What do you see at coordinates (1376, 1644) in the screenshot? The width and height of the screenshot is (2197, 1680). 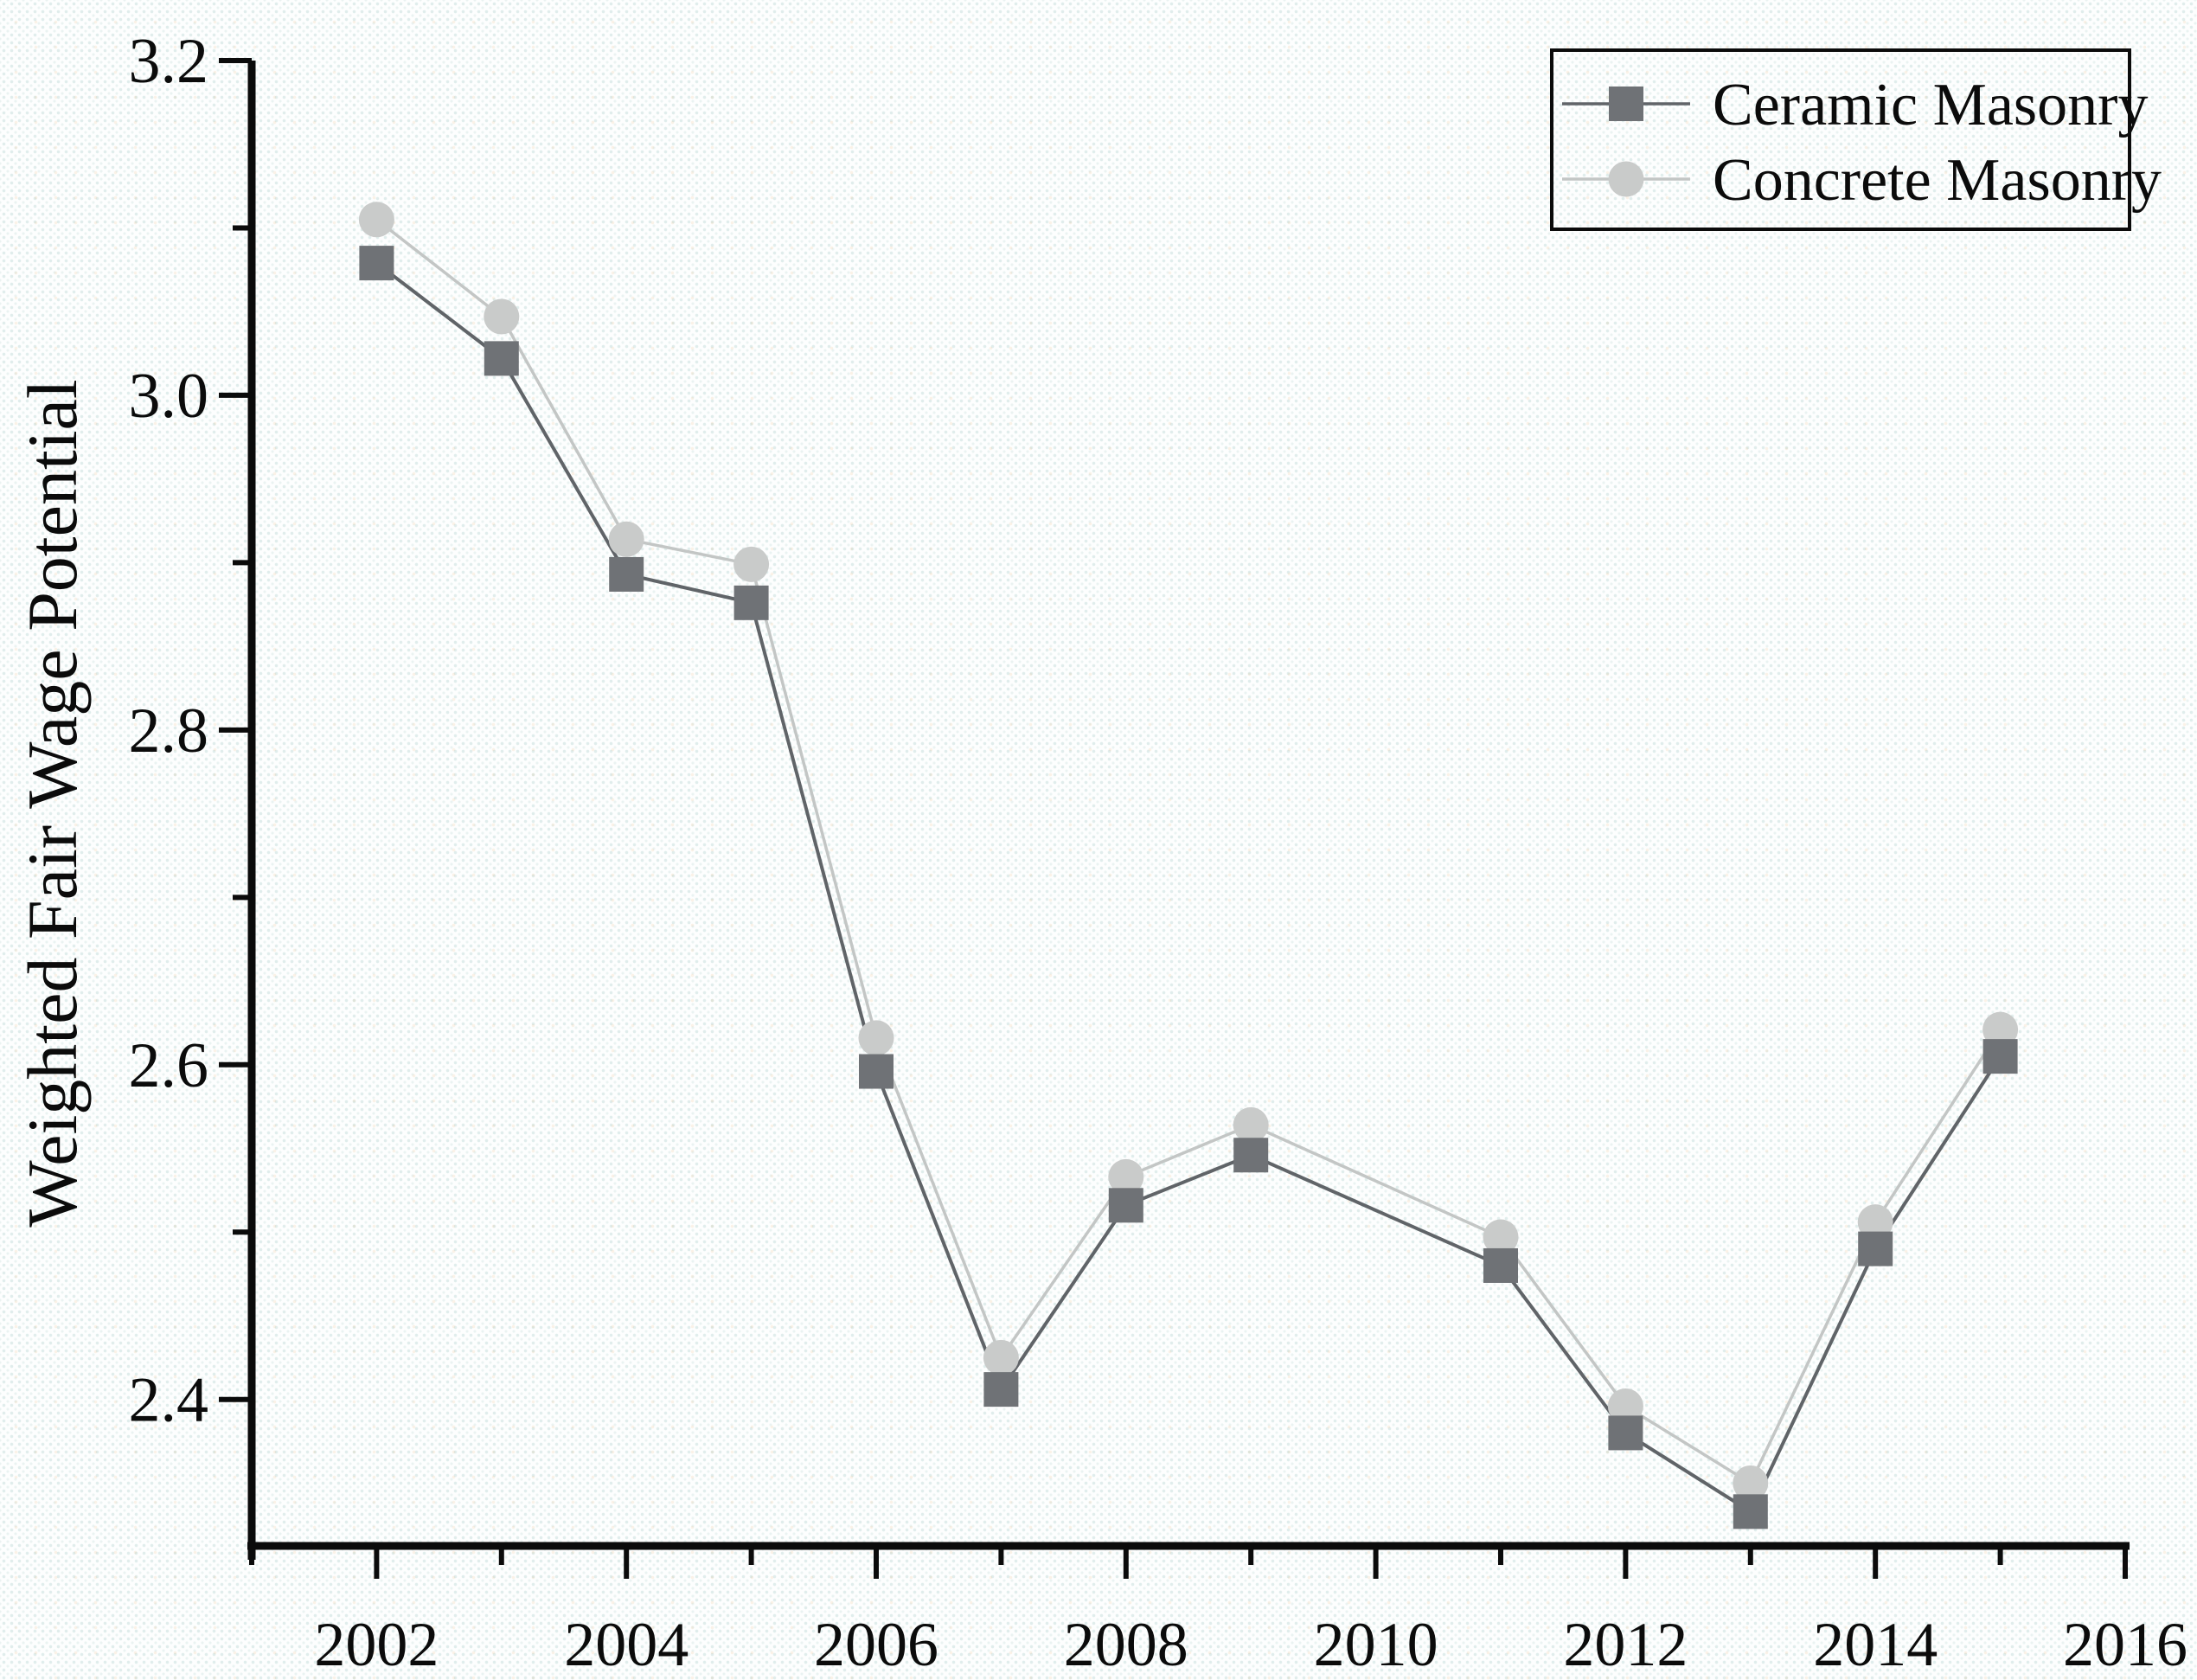 I see `x-tick-label: 2010` at bounding box center [1376, 1644].